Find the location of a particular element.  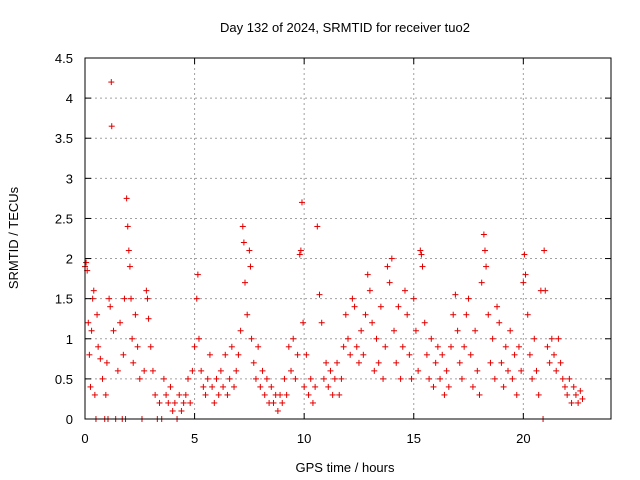

x-tick-label: 0 is located at coordinates (84, 438).